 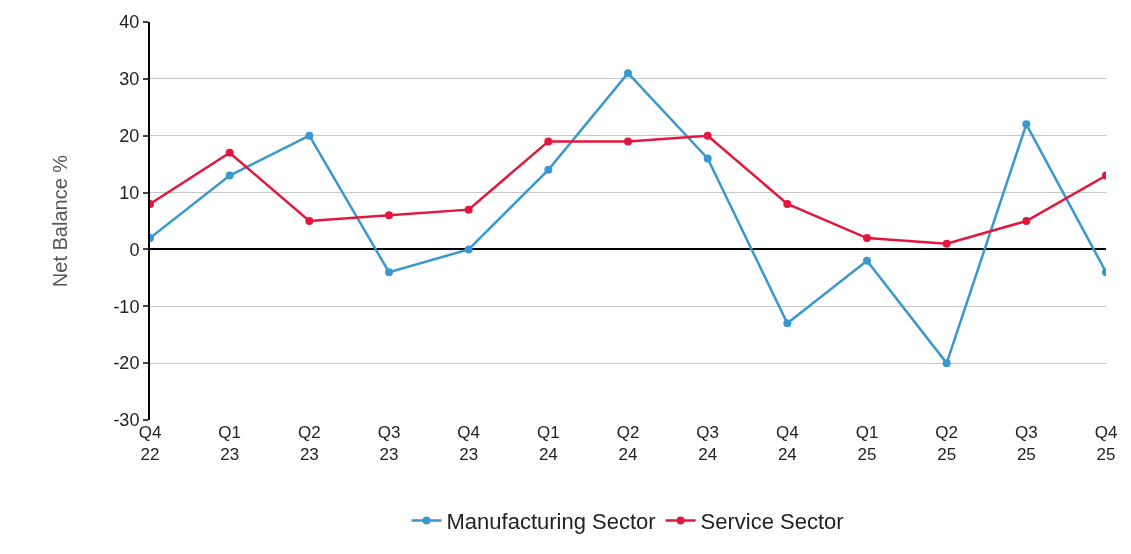 What do you see at coordinates (1106, 444) in the screenshot?
I see `x-tick-label: Q4 25` at bounding box center [1106, 444].